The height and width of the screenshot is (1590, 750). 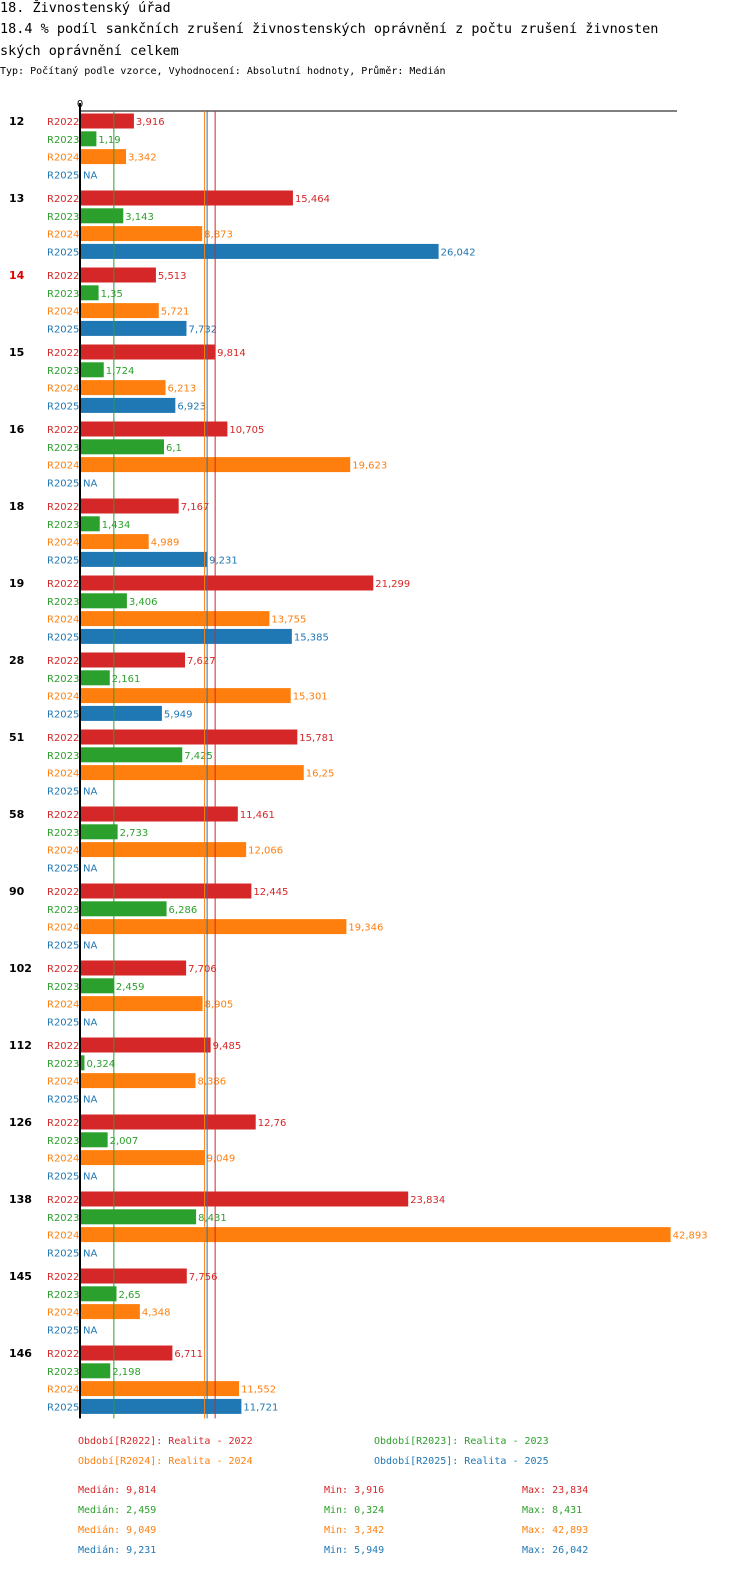 I want to click on stat-min: Min: 3,916, so click(x=354, y=1490).